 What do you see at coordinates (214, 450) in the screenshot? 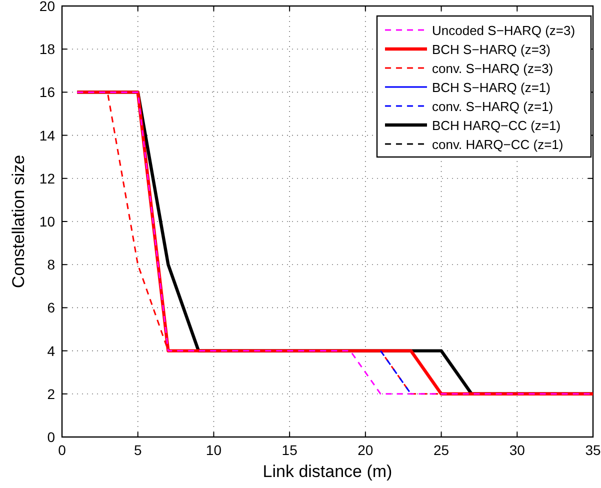
I see `x-tick-label: 10` at bounding box center [214, 450].